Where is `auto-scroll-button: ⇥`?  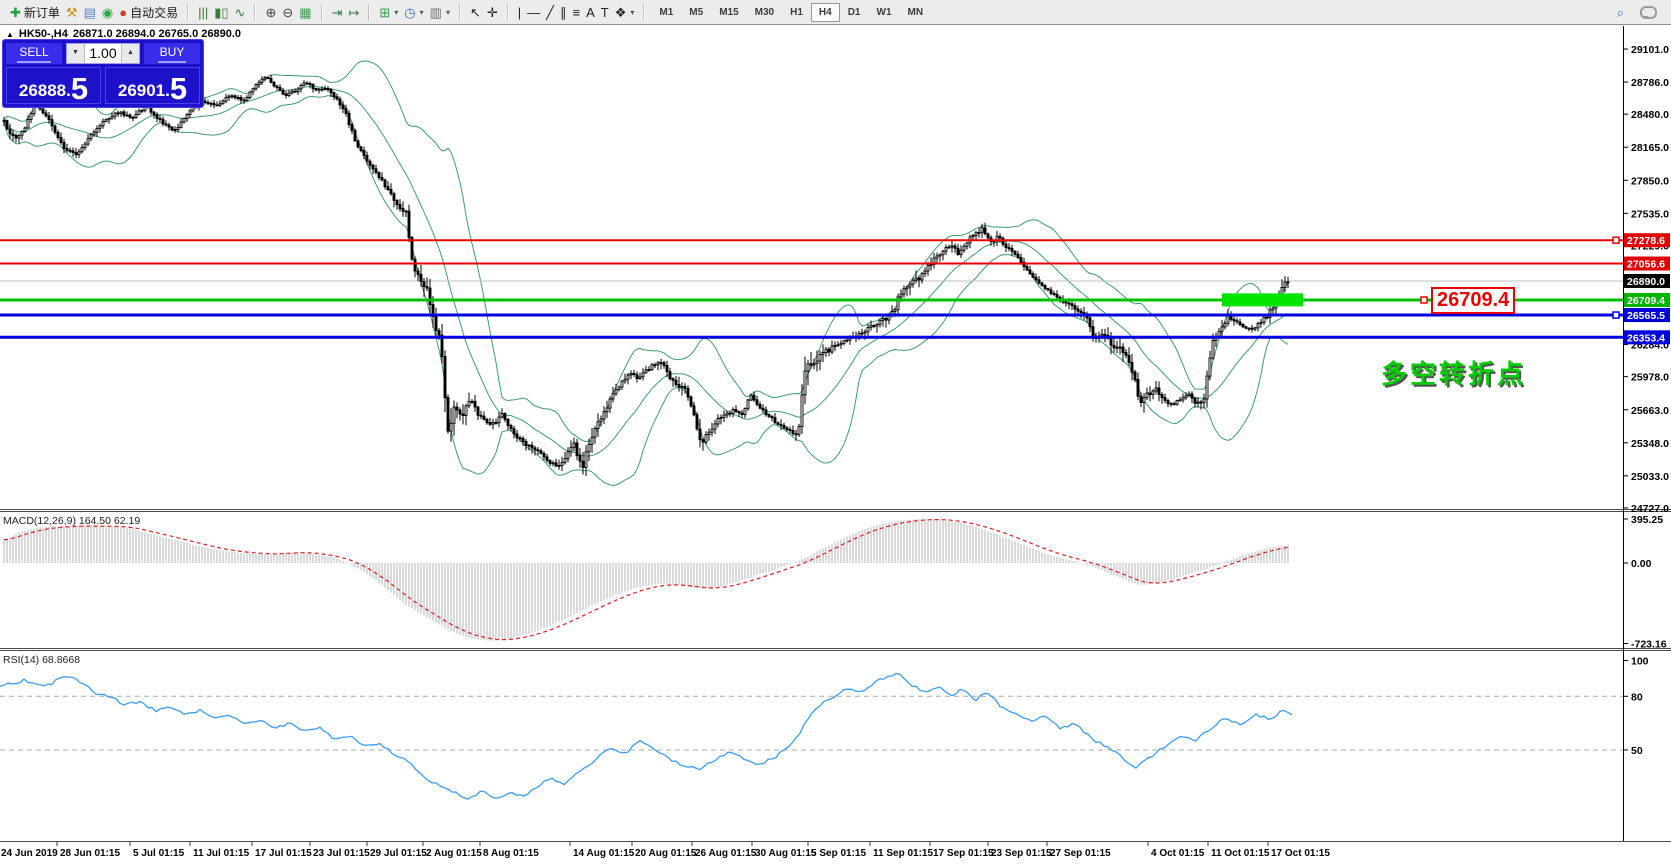
auto-scroll-button: ⇥ is located at coordinates (337, 12).